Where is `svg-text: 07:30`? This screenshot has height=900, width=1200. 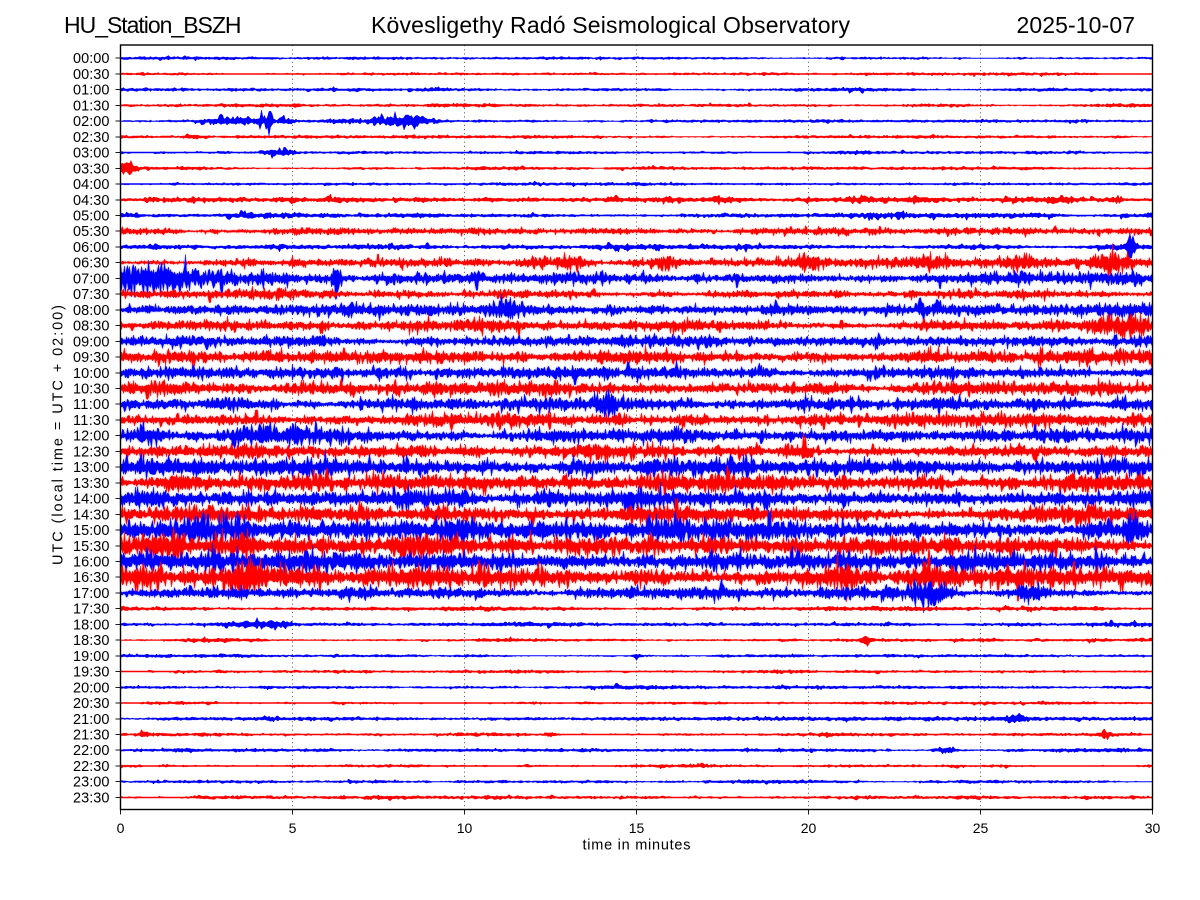 svg-text: 07:30 is located at coordinates (91, 295).